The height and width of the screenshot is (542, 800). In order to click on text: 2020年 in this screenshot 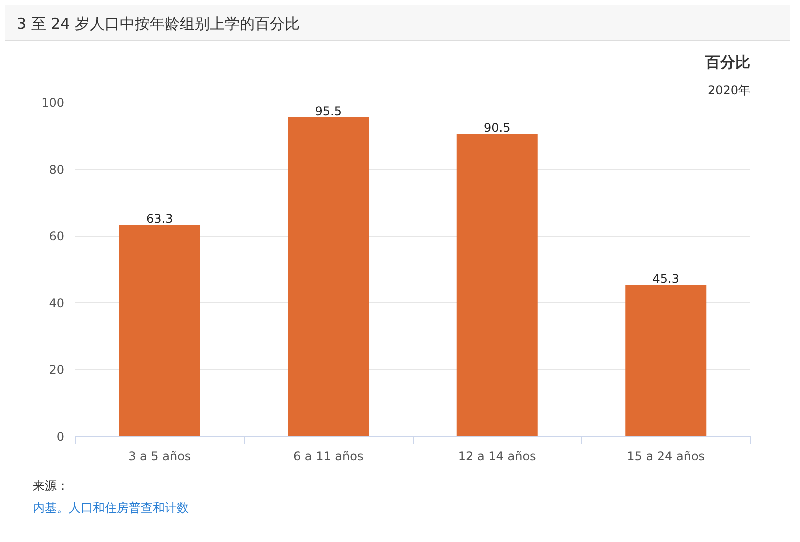, I will do `click(729, 91)`.